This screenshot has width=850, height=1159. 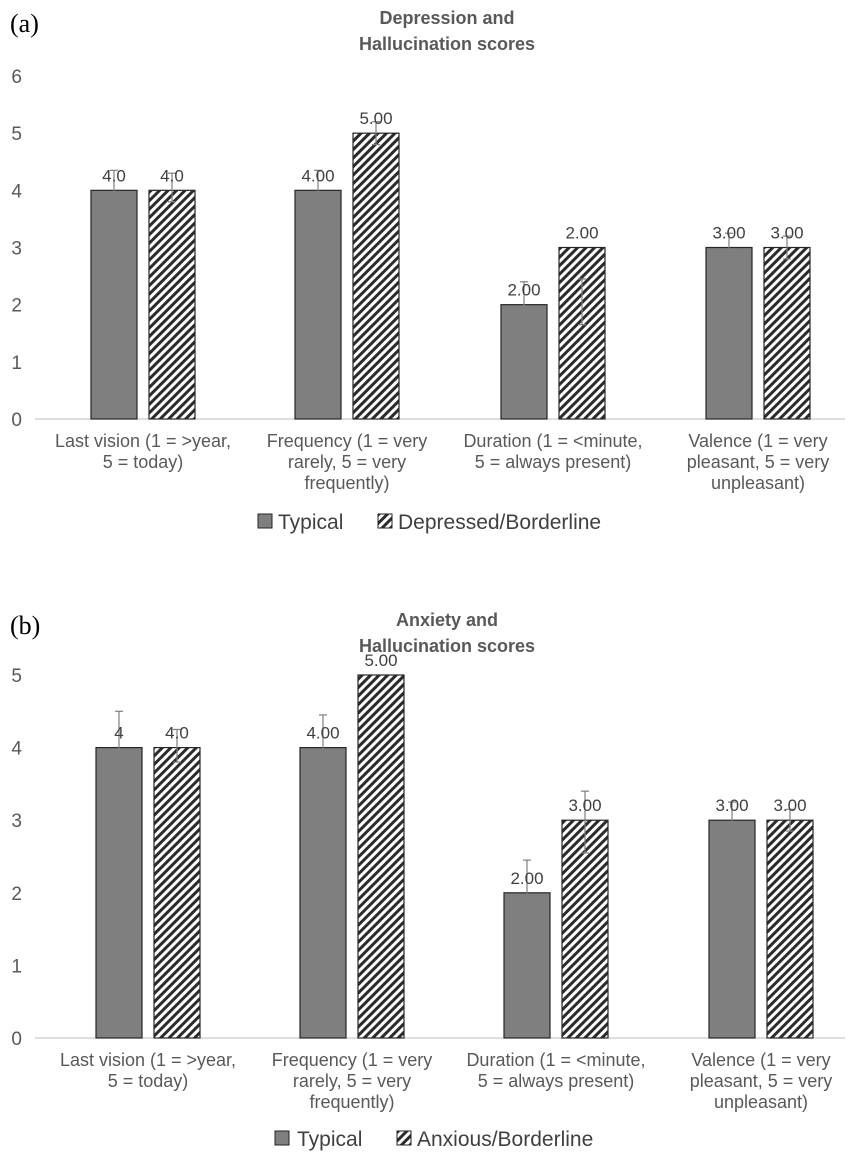 What do you see at coordinates (24, 23) in the screenshot?
I see `panel-label: (a)` at bounding box center [24, 23].